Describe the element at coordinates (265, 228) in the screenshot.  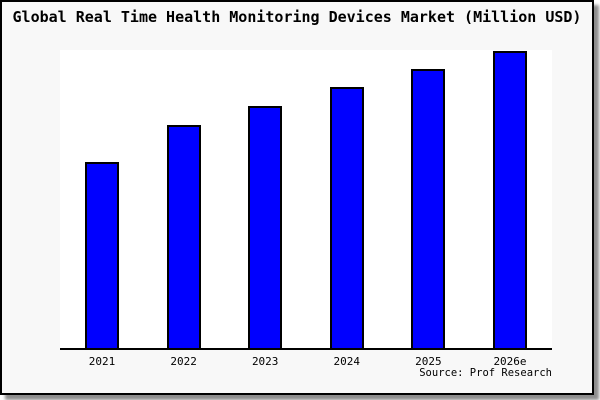
I see `bar-2023` at that location.